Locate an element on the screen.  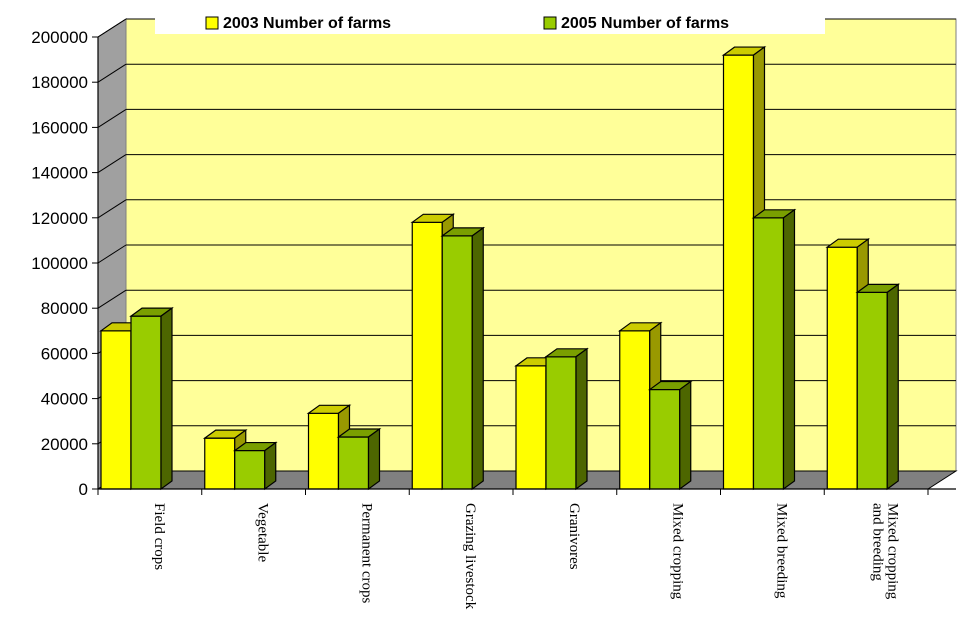
y-tick-label: 40000 is located at coordinates (64, 399).